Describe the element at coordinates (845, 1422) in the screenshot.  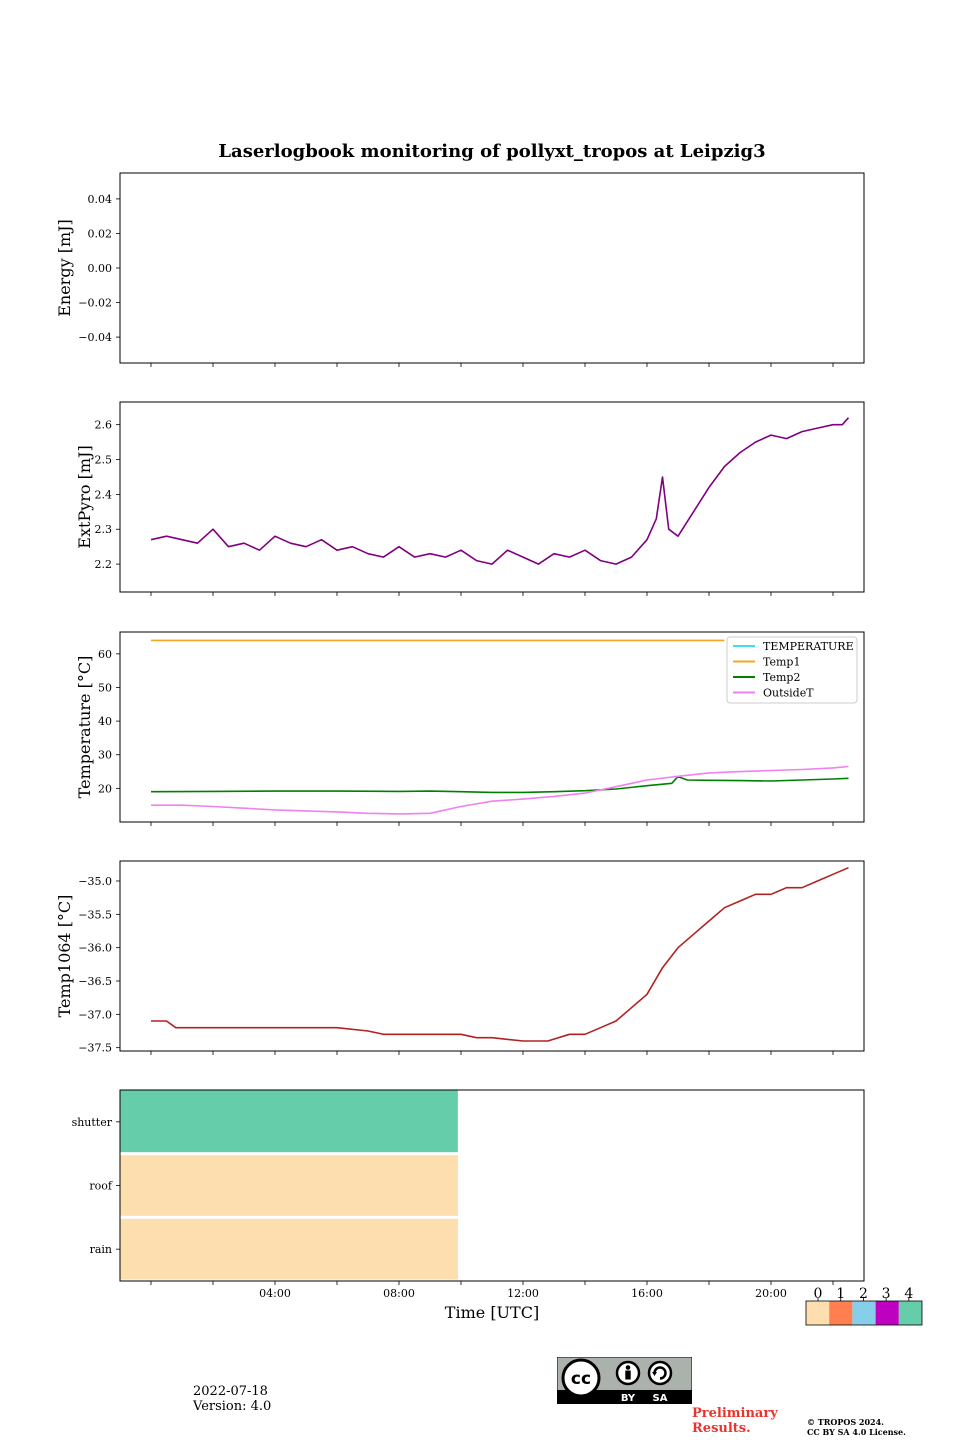
I see `copyright-line-1: © TROPOS 2024.` at that location.